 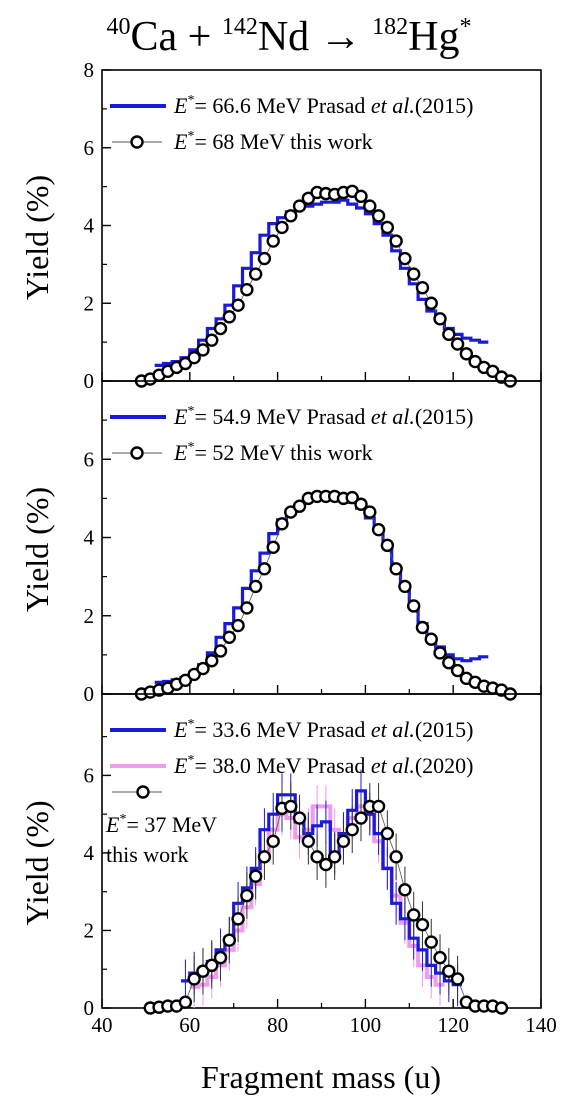 What do you see at coordinates (323, 729) in the screenshot?
I see `legend-label-bottom-0: E*= 33.6 MeV Prasad et al.(2015)` at bounding box center [323, 729].